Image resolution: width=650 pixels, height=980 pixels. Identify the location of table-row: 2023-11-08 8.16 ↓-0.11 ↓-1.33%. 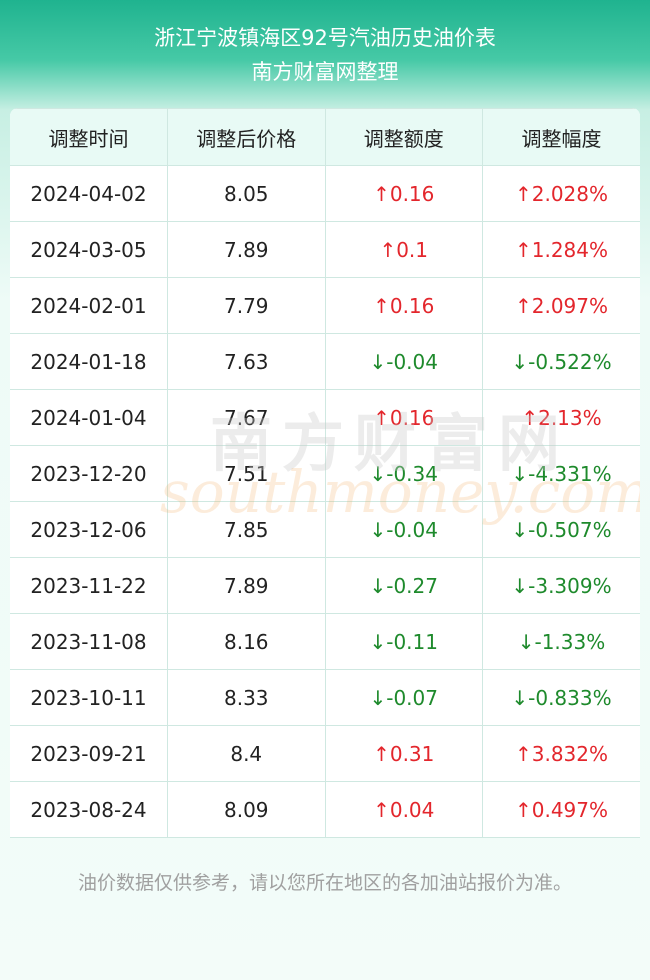
(325, 641).